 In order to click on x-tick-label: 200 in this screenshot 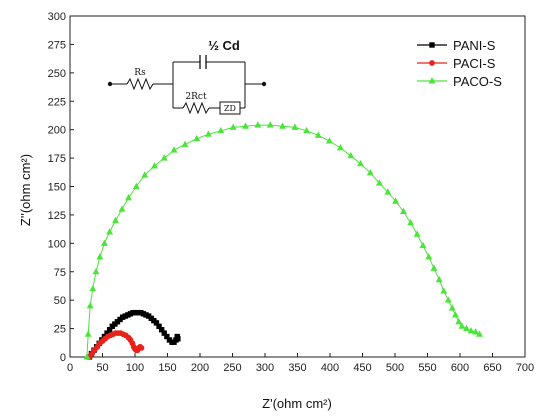, I will do `click(200, 368)`.